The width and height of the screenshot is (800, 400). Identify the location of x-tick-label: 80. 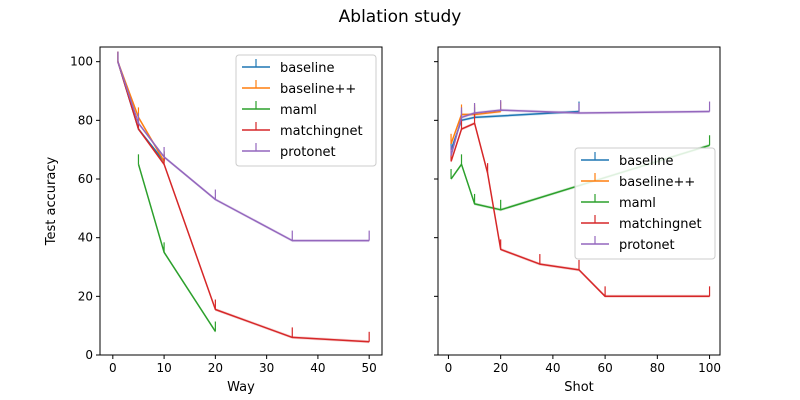
(657, 368).